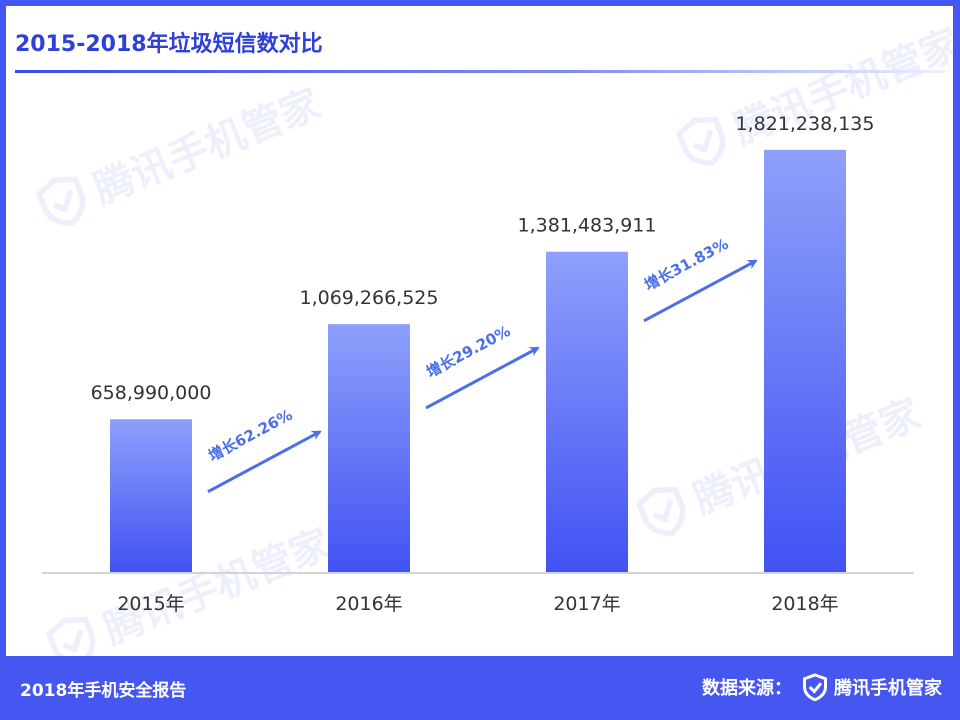  Describe the element at coordinates (103, 691) in the screenshot. I see `report-name: 2018年手机安全报告` at that location.